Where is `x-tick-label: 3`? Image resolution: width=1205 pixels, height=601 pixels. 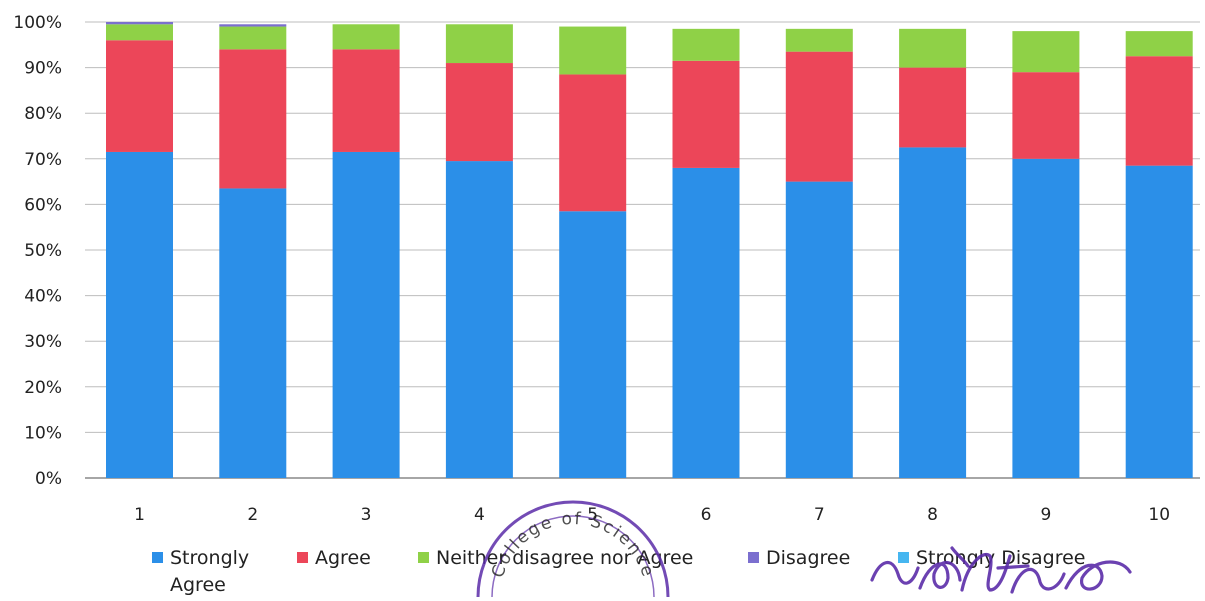
x-tick-label: 3 is located at coordinates (366, 515).